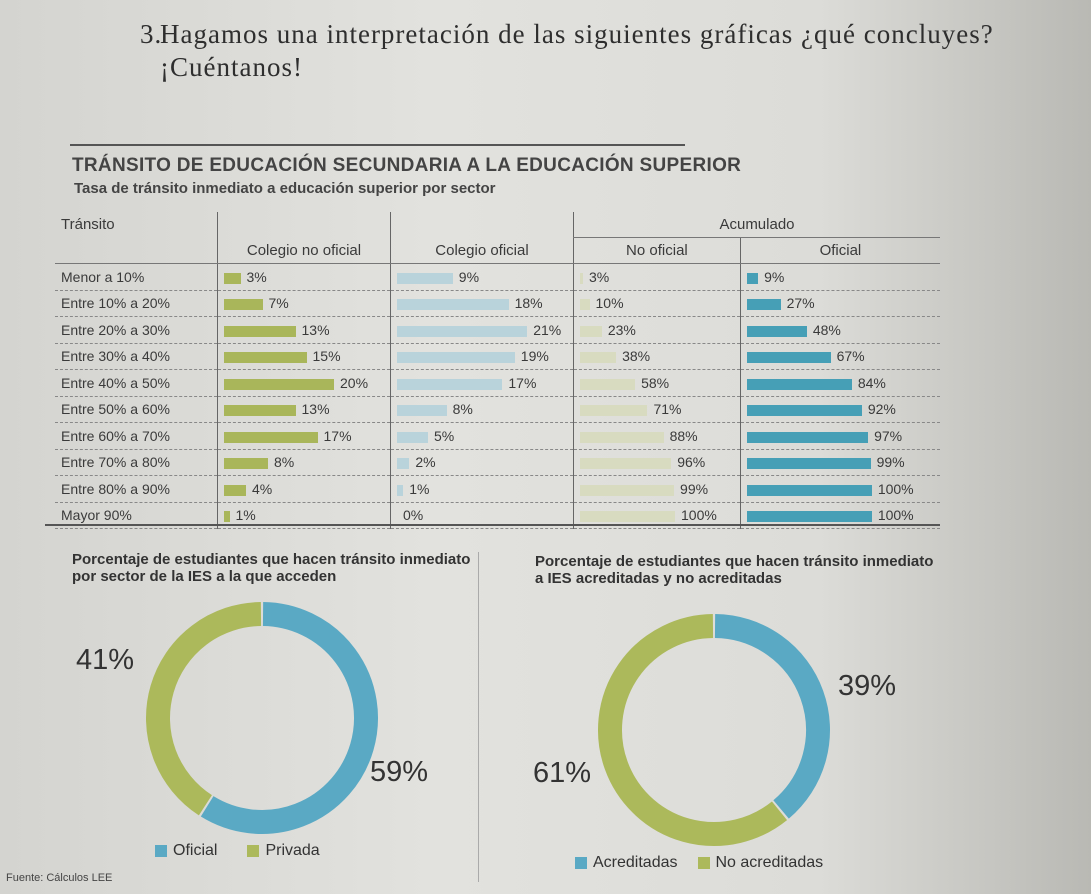 This screenshot has height=894, width=1091. I want to click on cell-acum-oficial: 92%, so click(839, 409).